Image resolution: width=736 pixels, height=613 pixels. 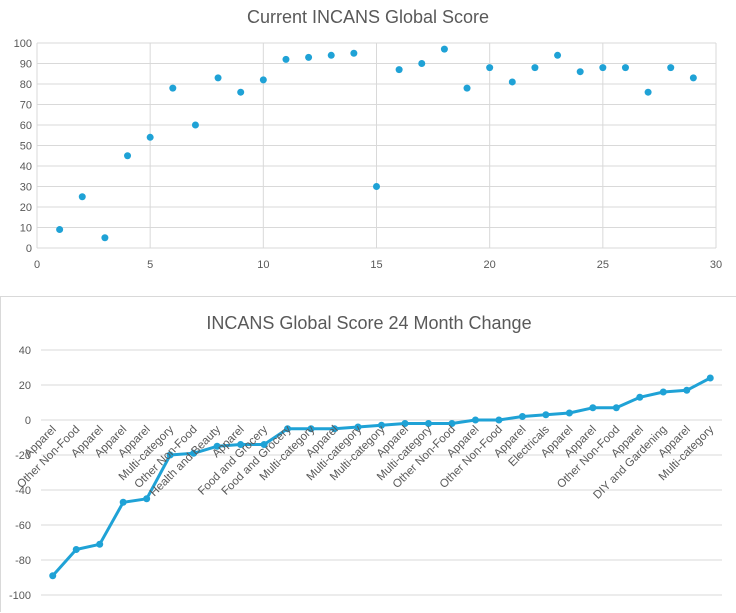 I want to click on y-tick-label: -100, so click(x=20, y=596).